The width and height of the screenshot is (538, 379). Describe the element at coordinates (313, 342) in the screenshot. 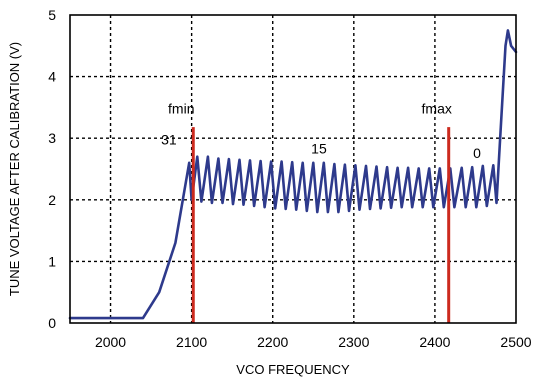

I see `x-tick-labels: 2000 2100 2200 2300 2400 2500` at that location.